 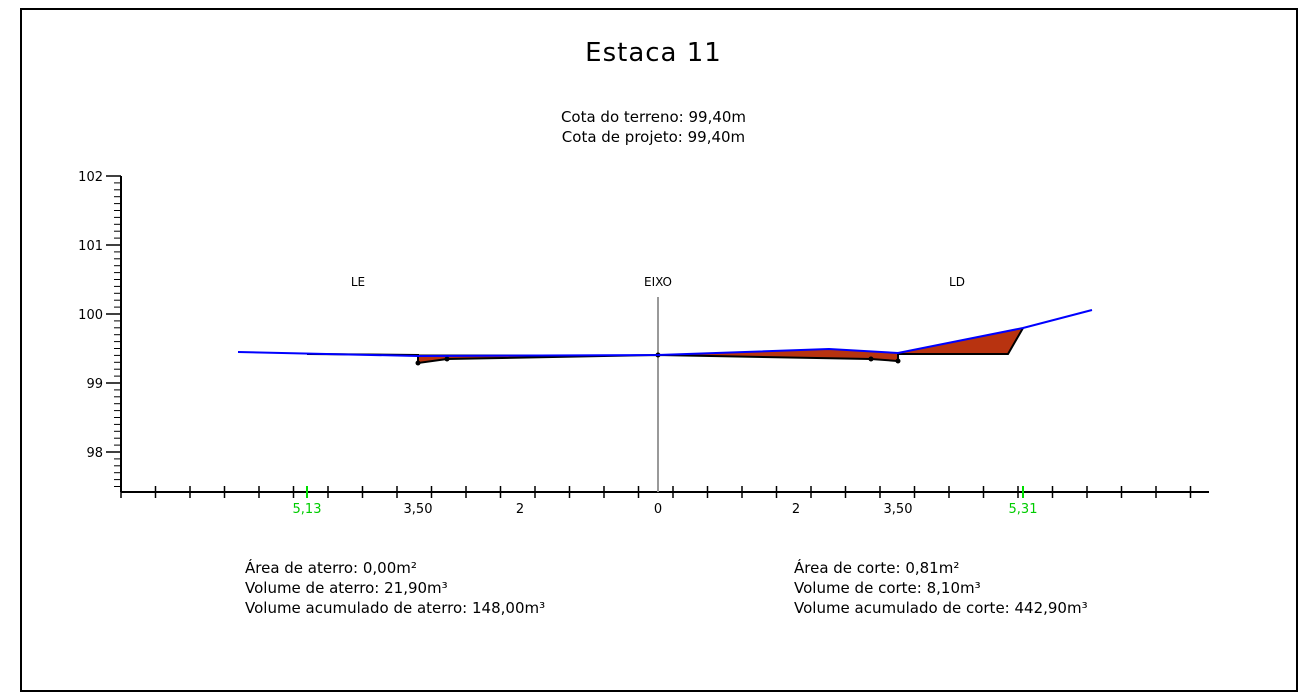 What do you see at coordinates (653, 53) in the screenshot?
I see `section-title: Estaca 11` at bounding box center [653, 53].